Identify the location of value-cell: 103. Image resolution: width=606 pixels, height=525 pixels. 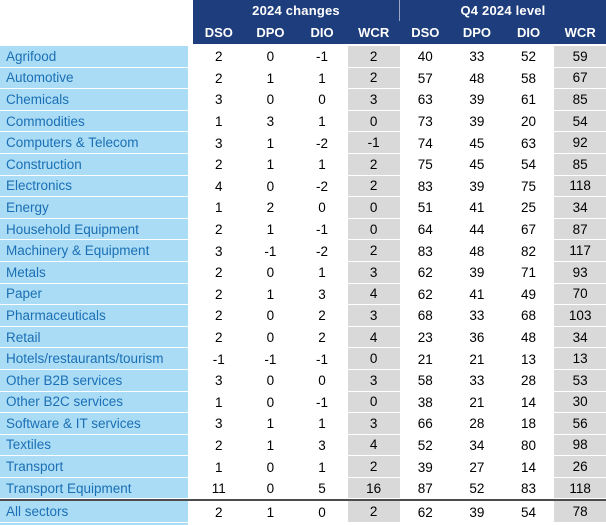
(580, 316).